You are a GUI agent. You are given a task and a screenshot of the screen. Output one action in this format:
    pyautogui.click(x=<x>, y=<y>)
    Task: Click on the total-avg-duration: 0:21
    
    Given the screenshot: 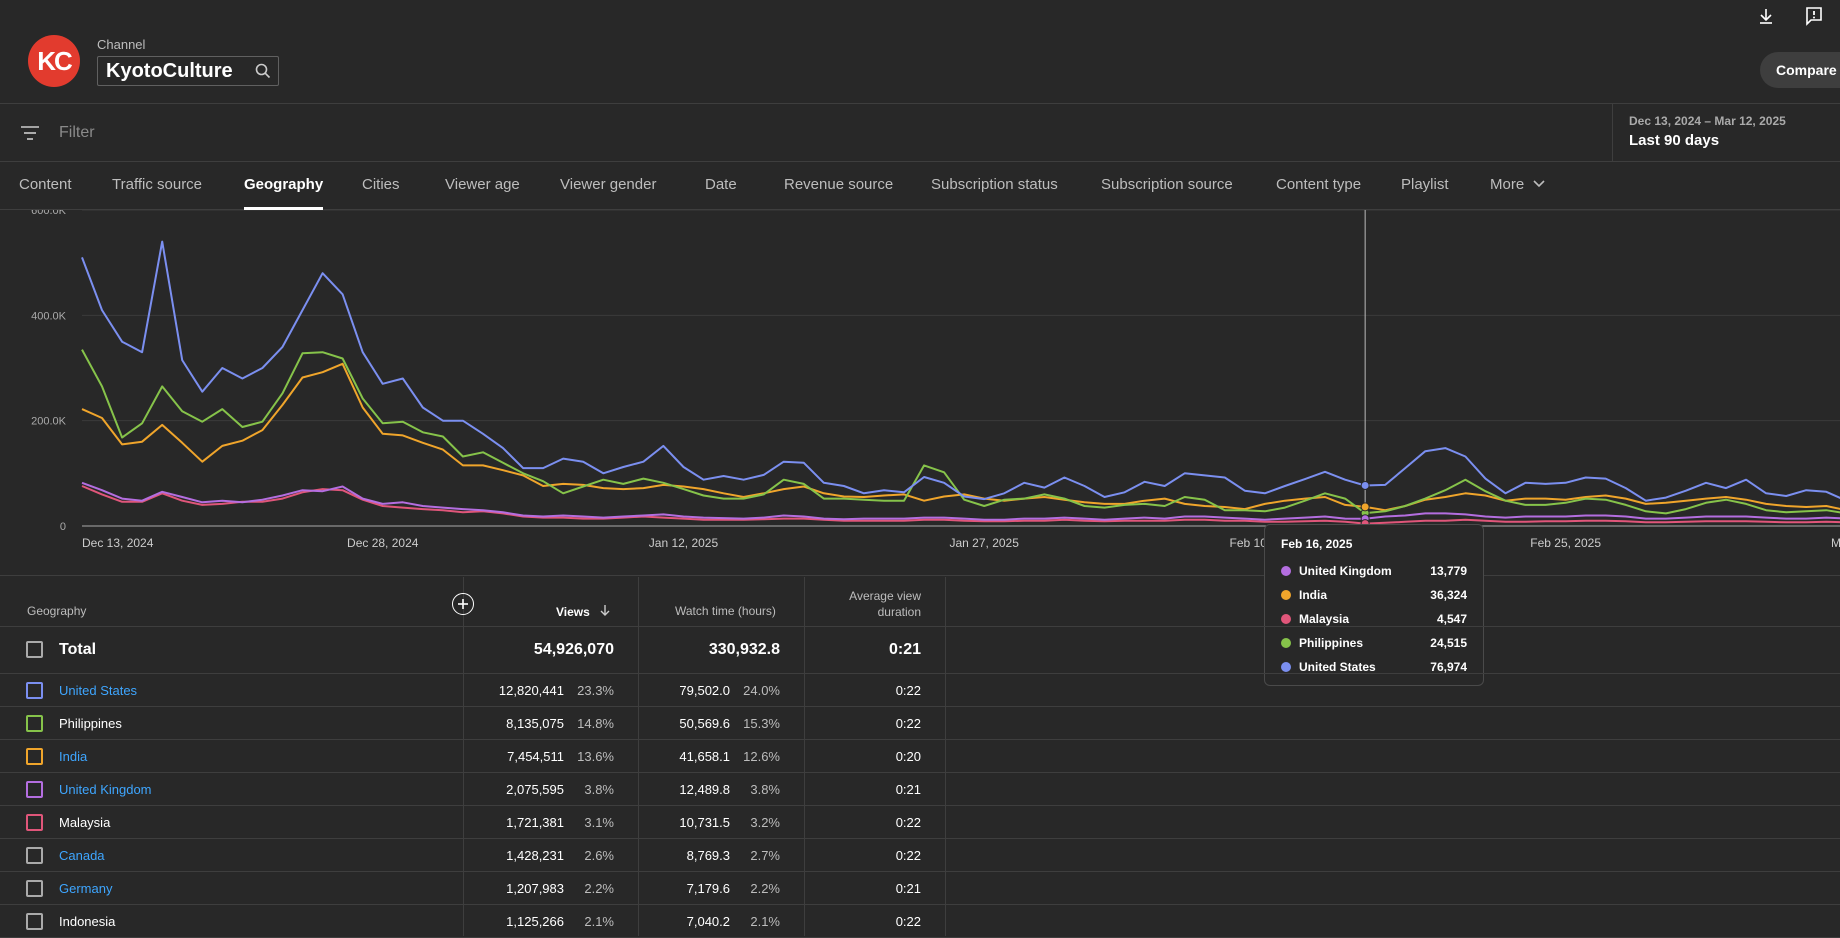 What is the action you would take?
    pyautogui.click(x=904, y=649)
    